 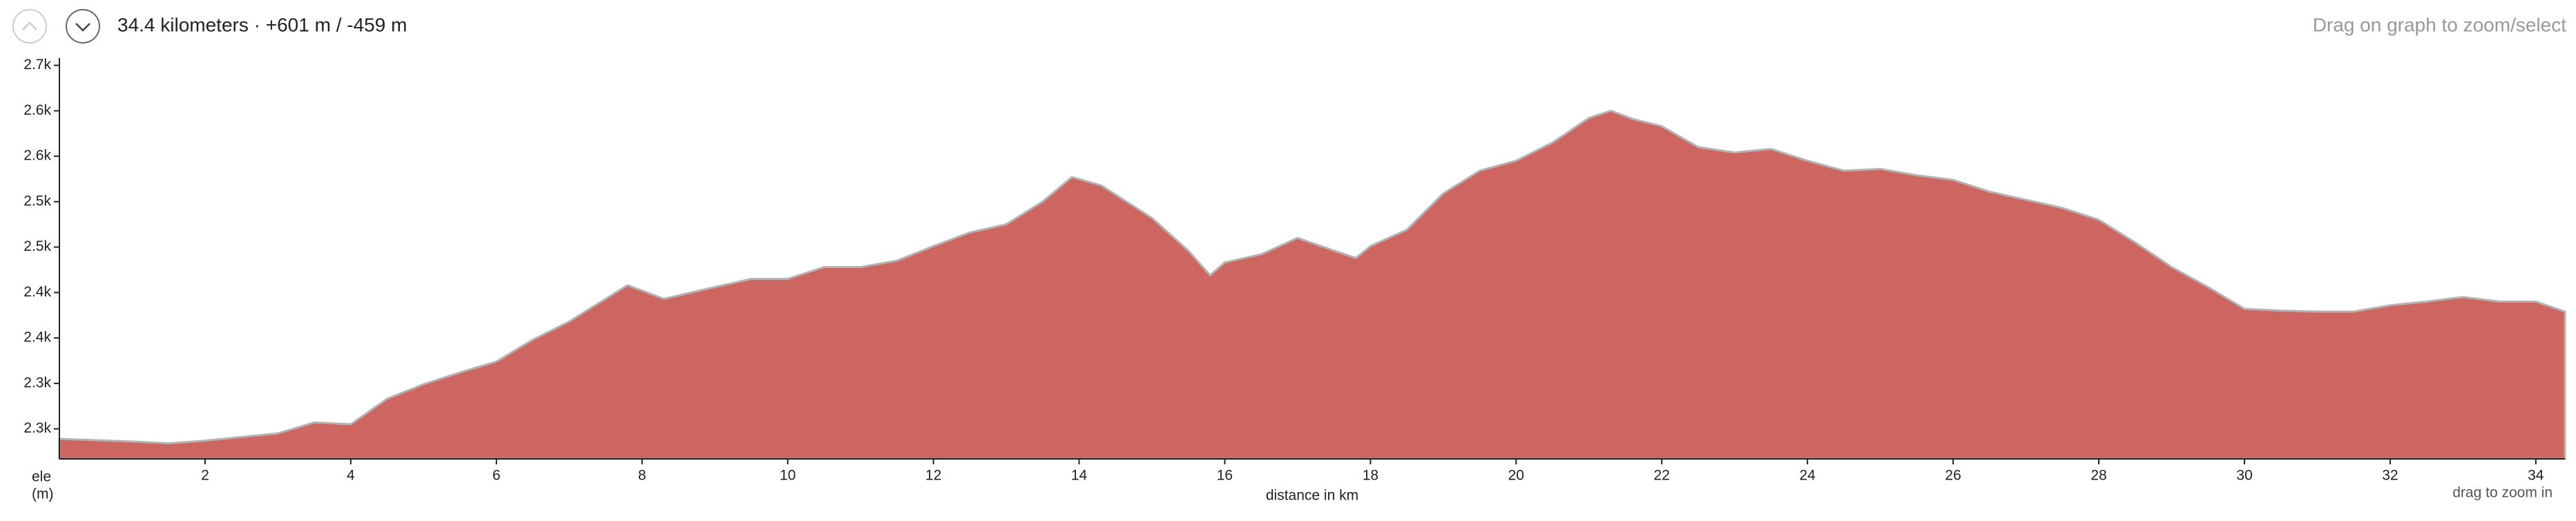 I want to click on x-axis-label: distance in km, so click(x=1312, y=496).